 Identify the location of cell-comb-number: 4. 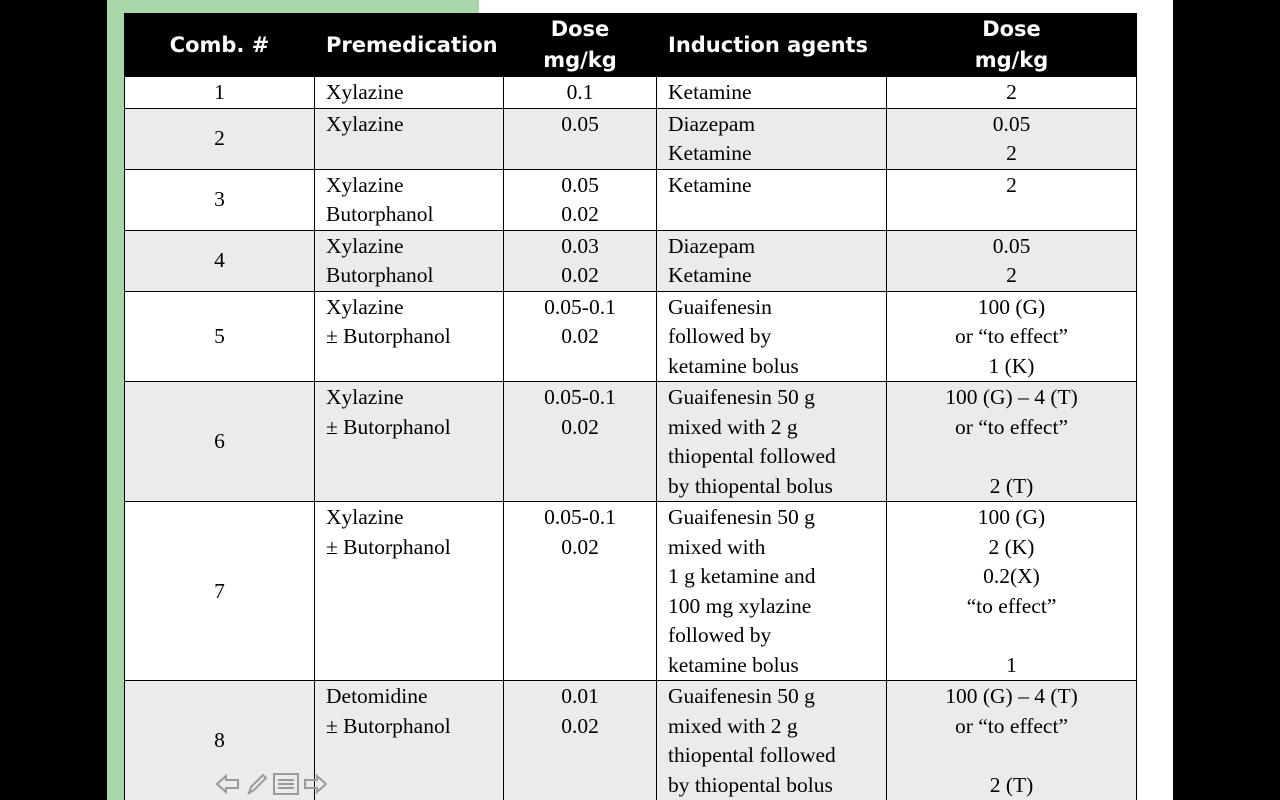
(219, 260).